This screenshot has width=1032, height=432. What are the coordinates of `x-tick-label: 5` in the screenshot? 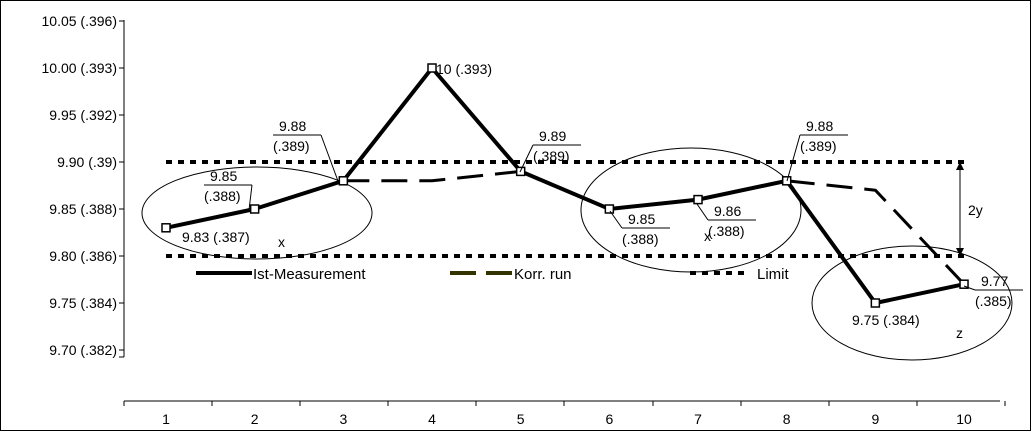 It's located at (521, 419).